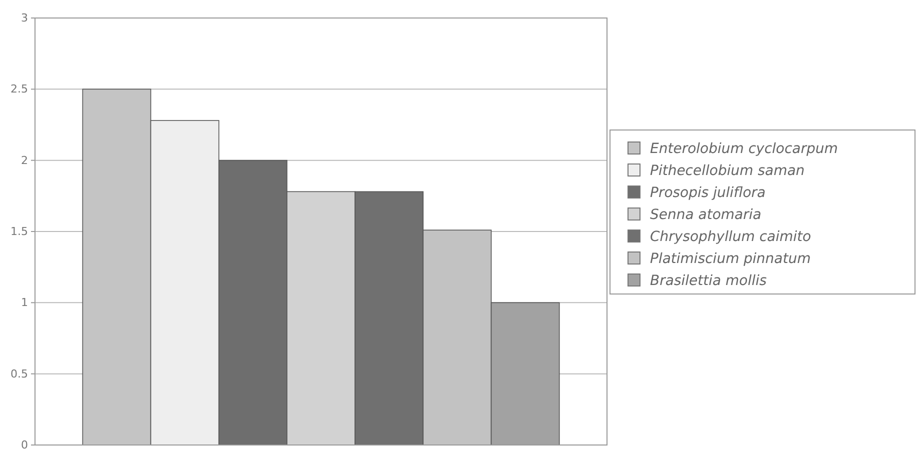 Image resolution: width=917 pixels, height=455 pixels. What do you see at coordinates (731, 237) in the screenshot?
I see `legend-label: Chrysophyllum caimito` at bounding box center [731, 237].